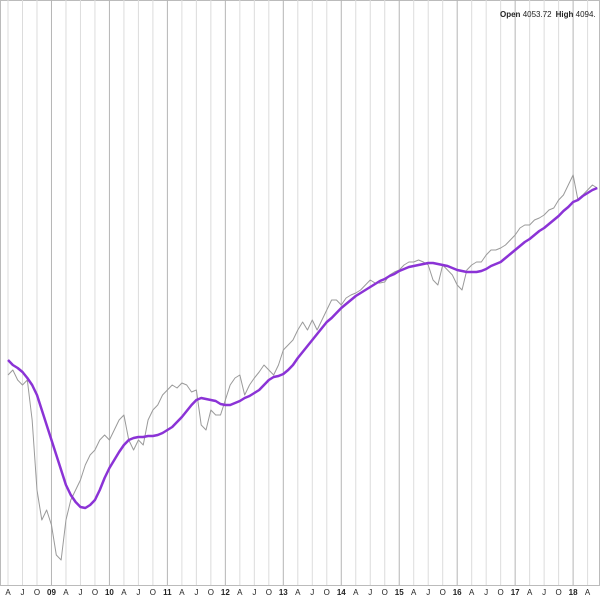 The image size is (600, 600). I want to click on ohlc-header: Open 4053.72 High 4094., so click(550, 14).